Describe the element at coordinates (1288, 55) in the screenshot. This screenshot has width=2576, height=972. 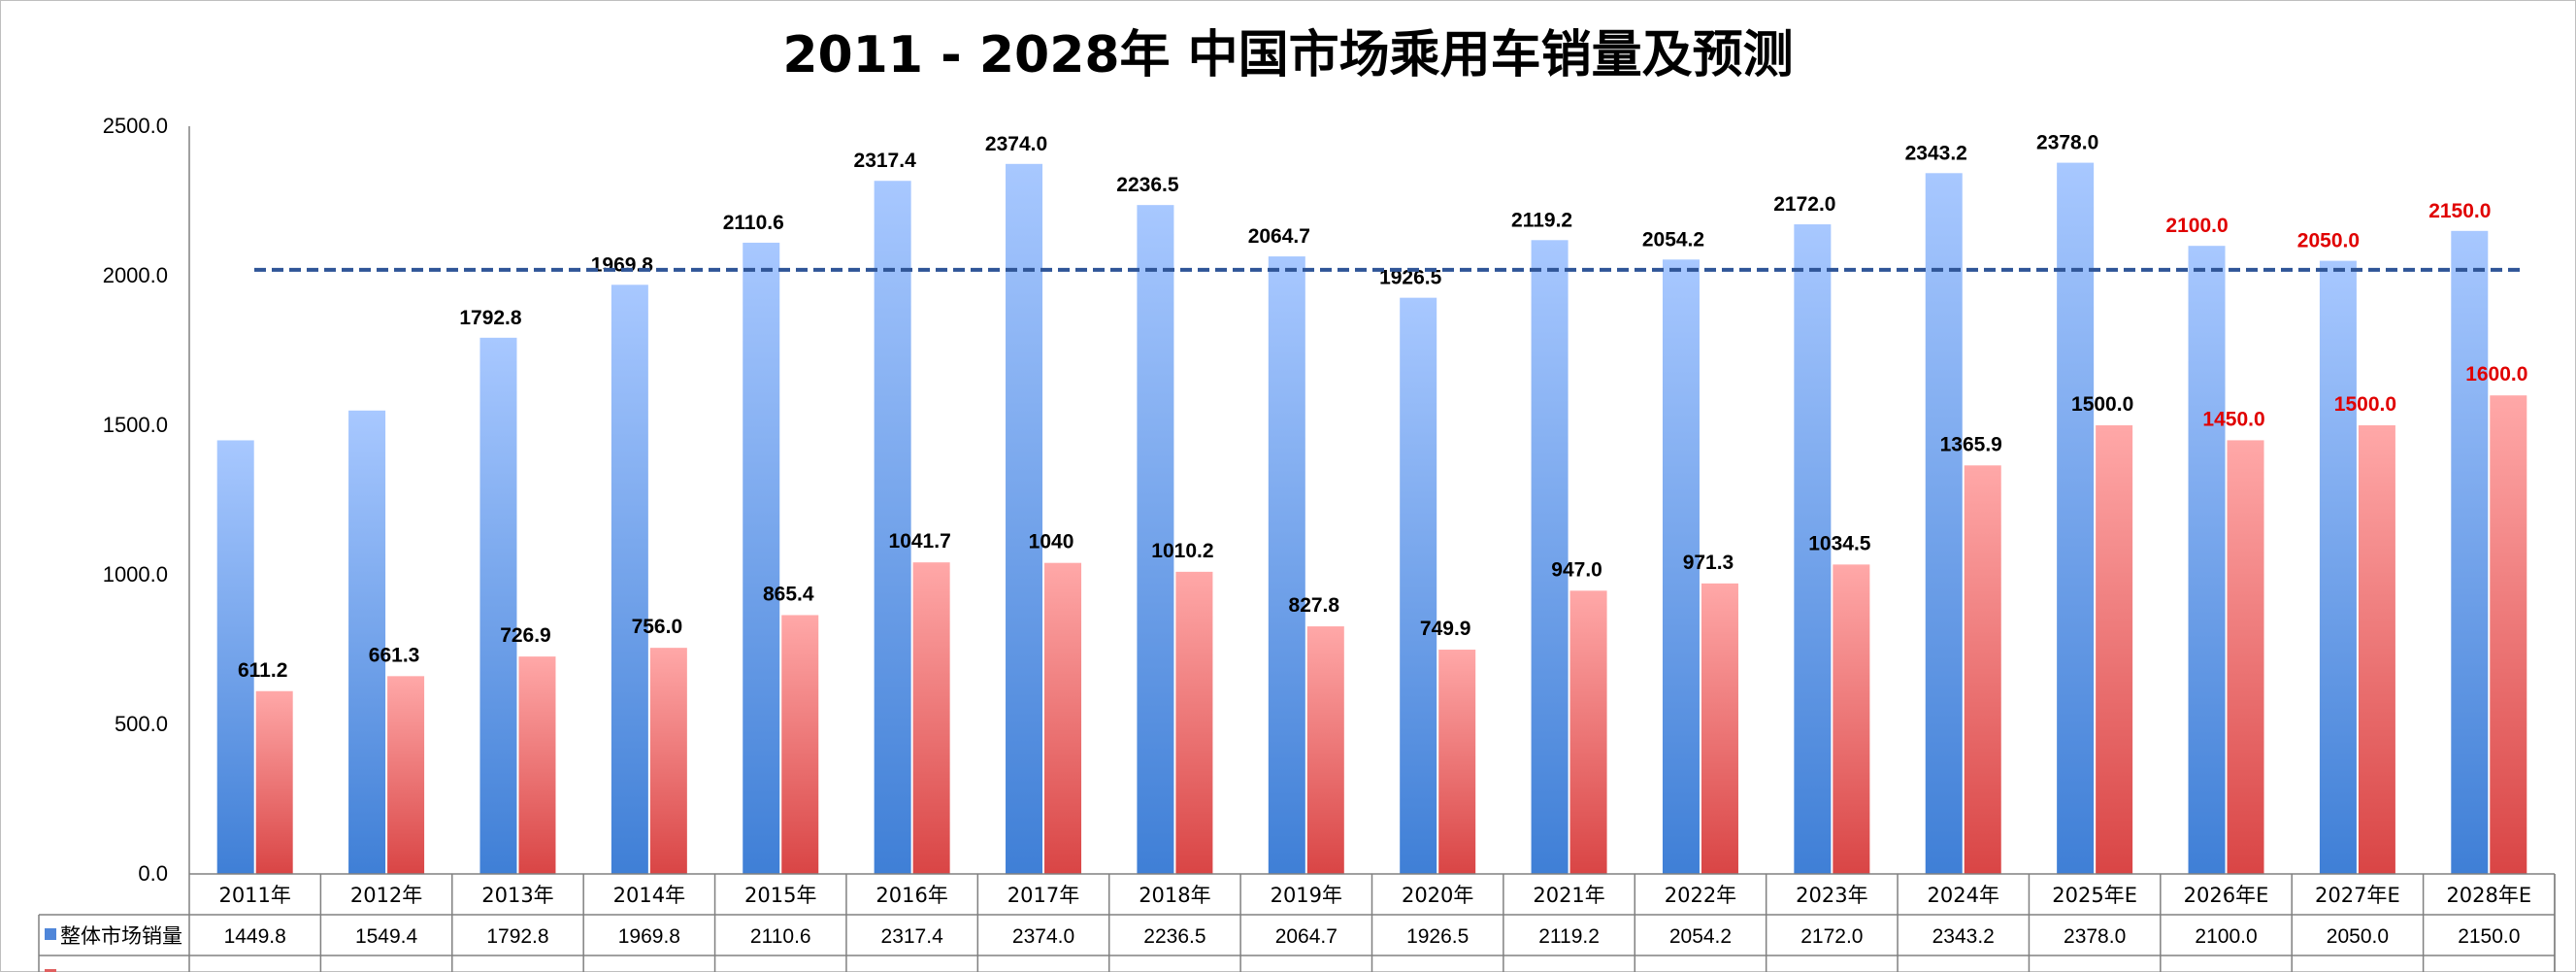
I see `chart-title: 2011 - 2028年 中国市场乘用车销量及预测` at that location.